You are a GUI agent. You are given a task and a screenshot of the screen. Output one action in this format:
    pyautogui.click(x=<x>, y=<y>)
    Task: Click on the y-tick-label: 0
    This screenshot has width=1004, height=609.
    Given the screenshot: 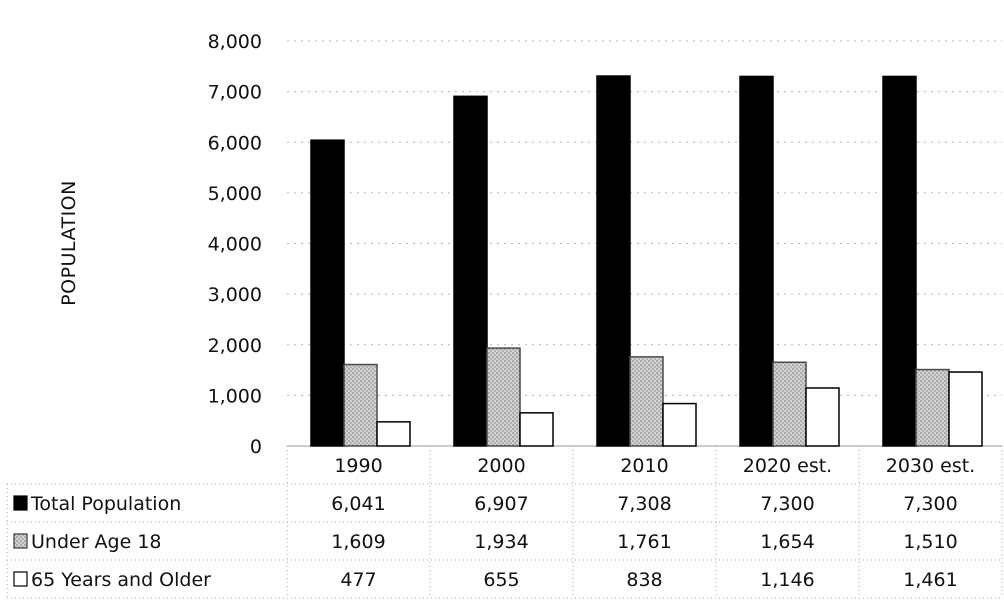 What is the action you would take?
    pyautogui.click(x=256, y=447)
    